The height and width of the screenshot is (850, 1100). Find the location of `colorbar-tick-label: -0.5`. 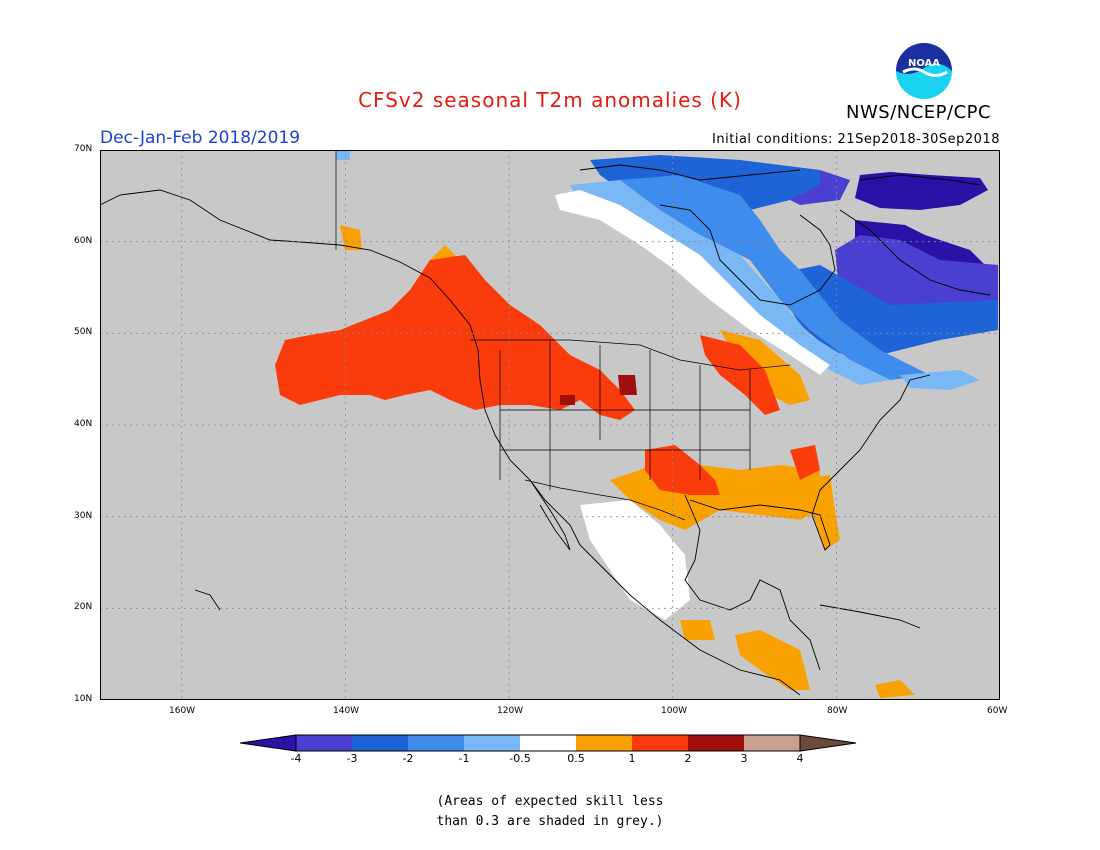

colorbar-tick-label: -0.5 is located at coordinates (520, 758).